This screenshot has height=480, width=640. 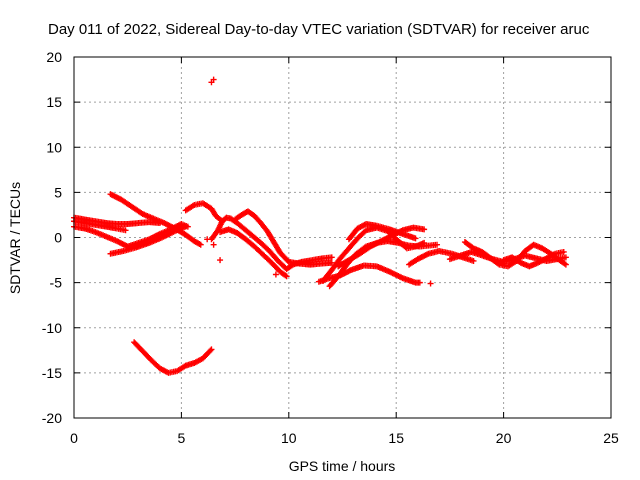 What do you see at coordinates (52, 373) in the screenshot?
I see `y-tick-label: -15` at bounding box center [52, 373].